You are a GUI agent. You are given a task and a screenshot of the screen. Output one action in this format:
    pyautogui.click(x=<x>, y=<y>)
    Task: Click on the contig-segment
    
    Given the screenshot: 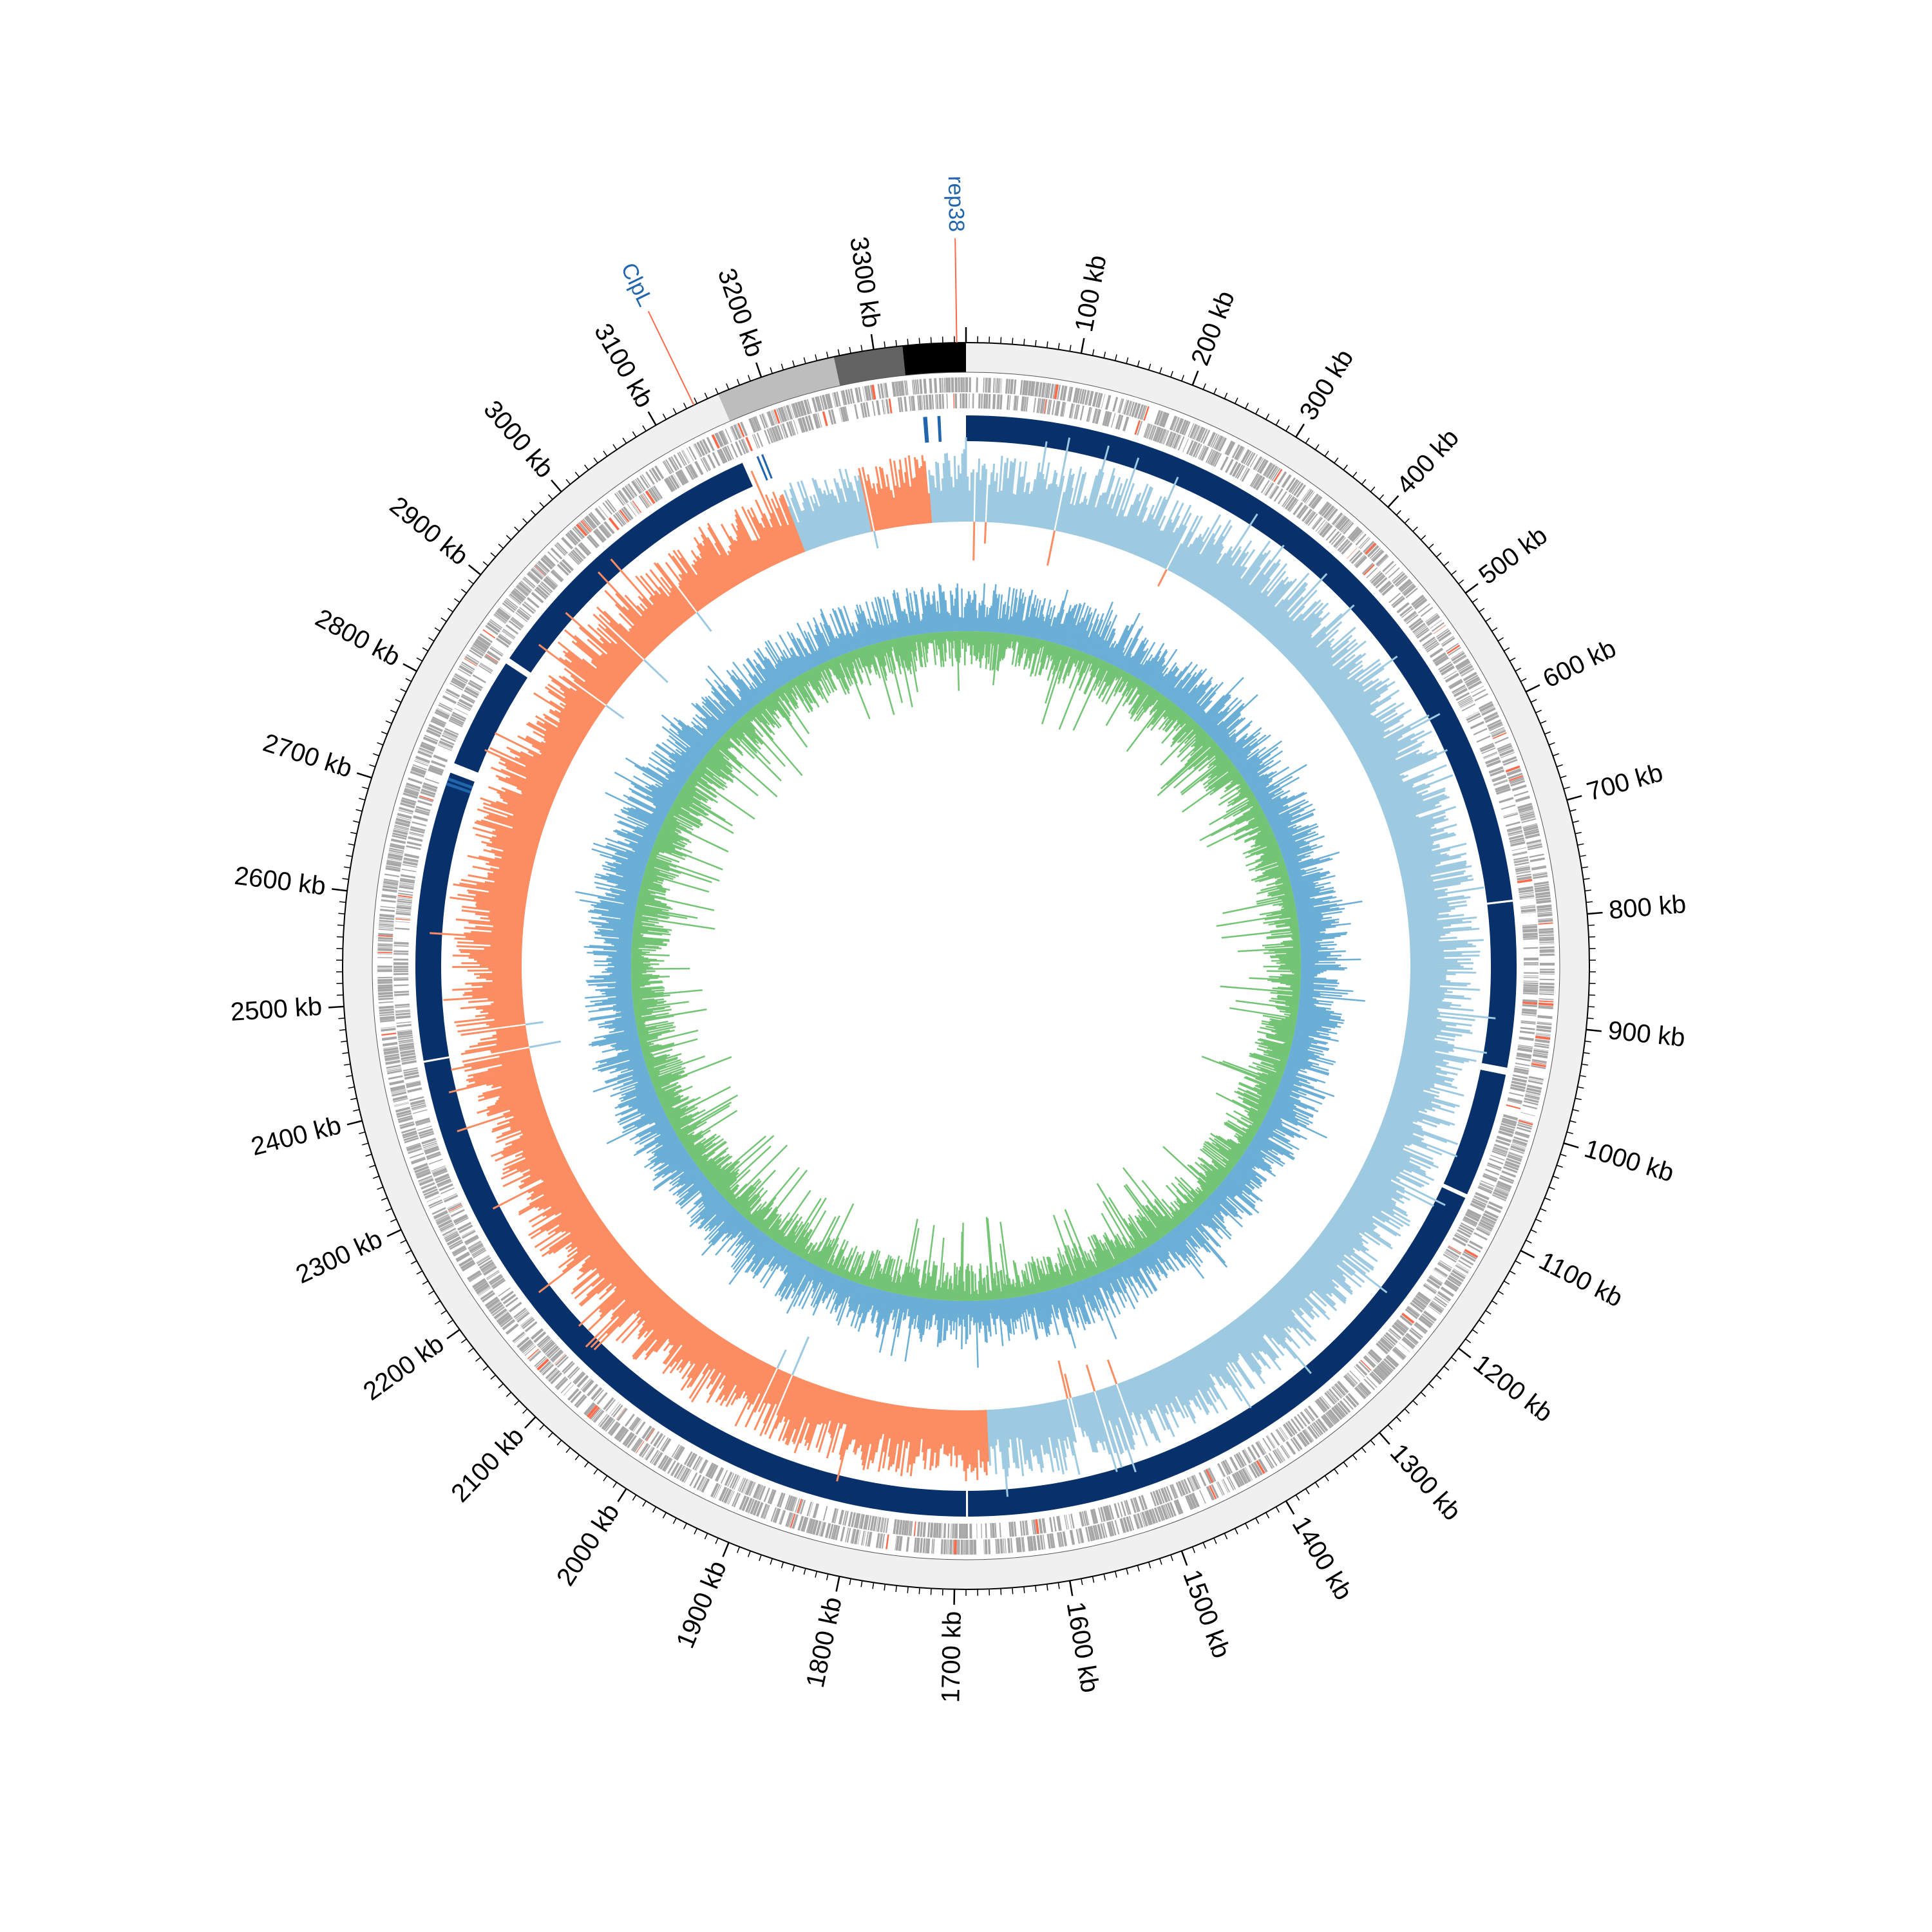 What is the action you would take?
    pyautogui.click(x=779, y=389)
    